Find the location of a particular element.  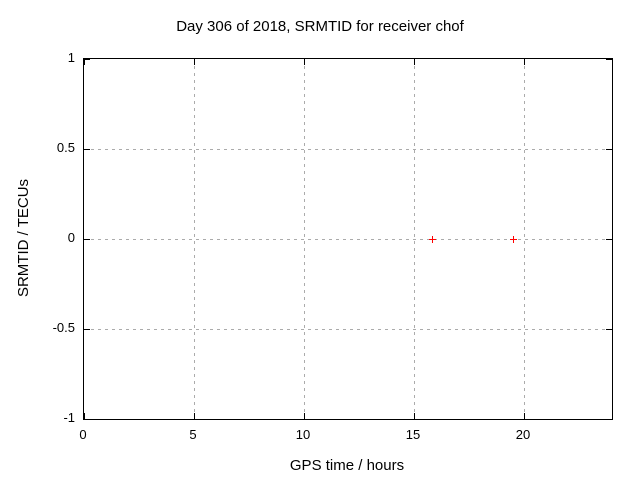

x-tick-label: 0 is located at coordinates (83, 434).